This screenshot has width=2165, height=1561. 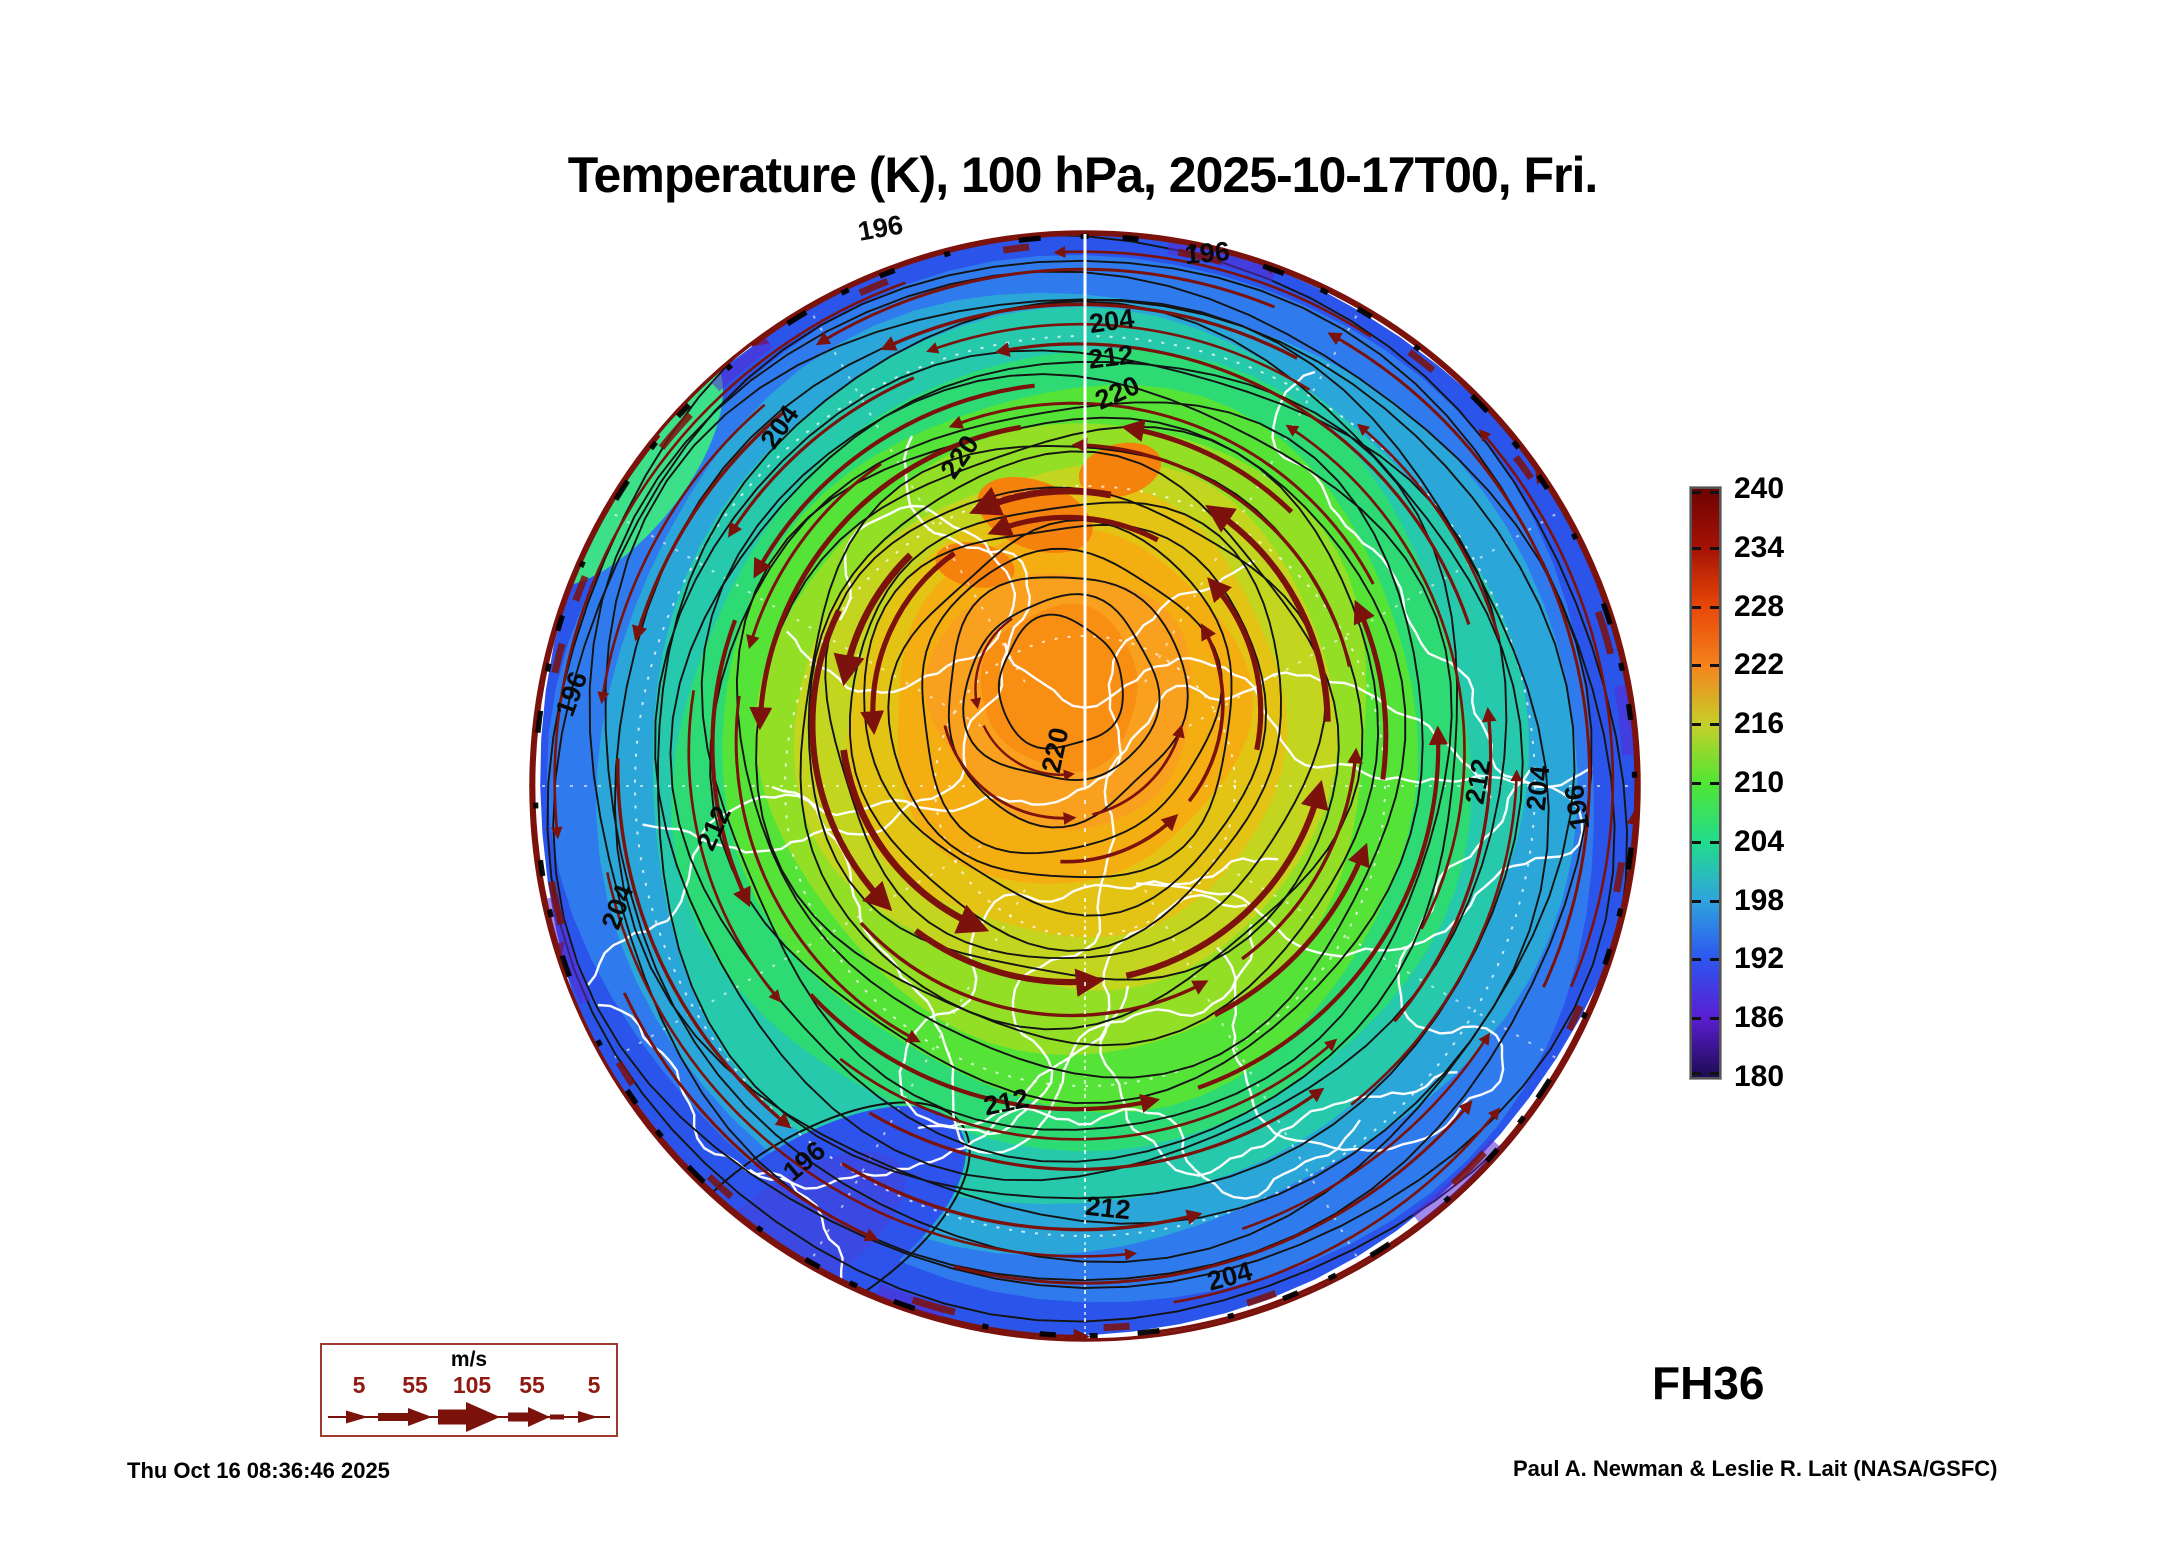 I want to click on colorbar-tick-label: 228, so click(x=1759, y=606).